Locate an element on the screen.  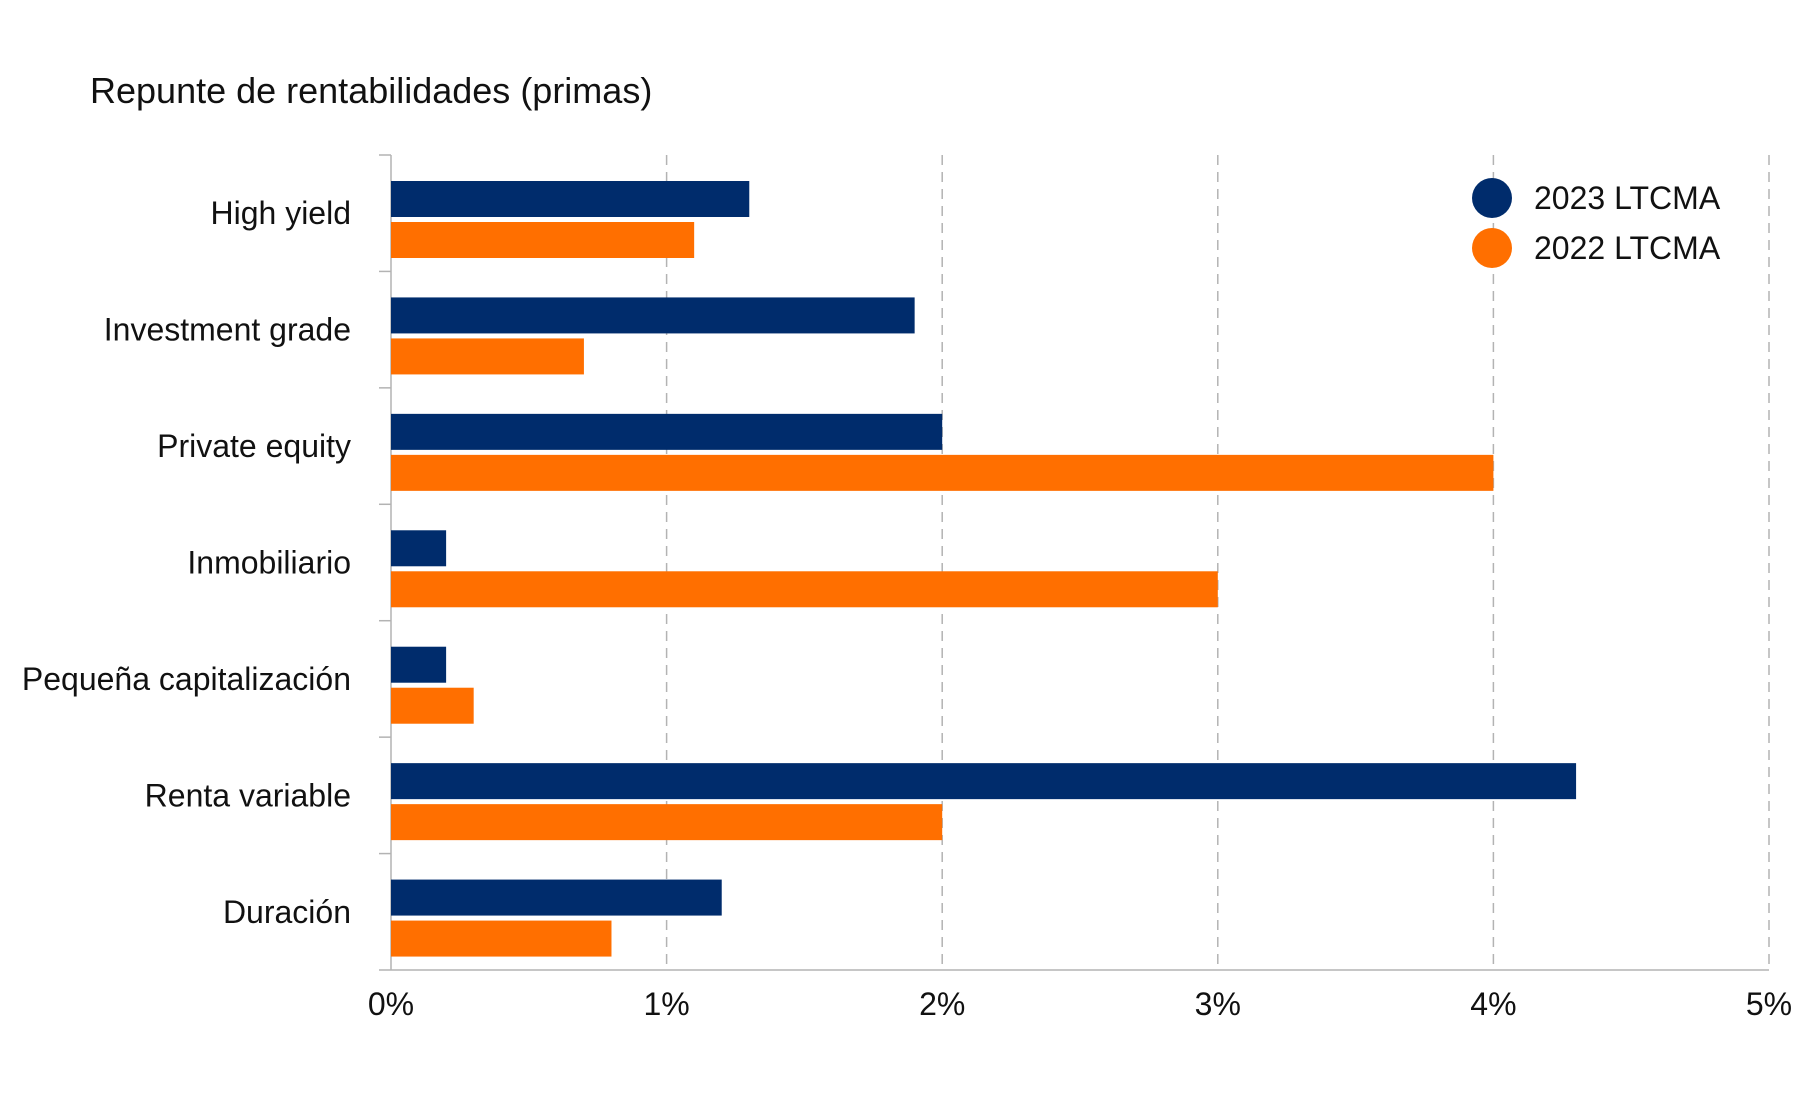
legend-label: 2023 LTCMA is located at coordinates (1627, 198).